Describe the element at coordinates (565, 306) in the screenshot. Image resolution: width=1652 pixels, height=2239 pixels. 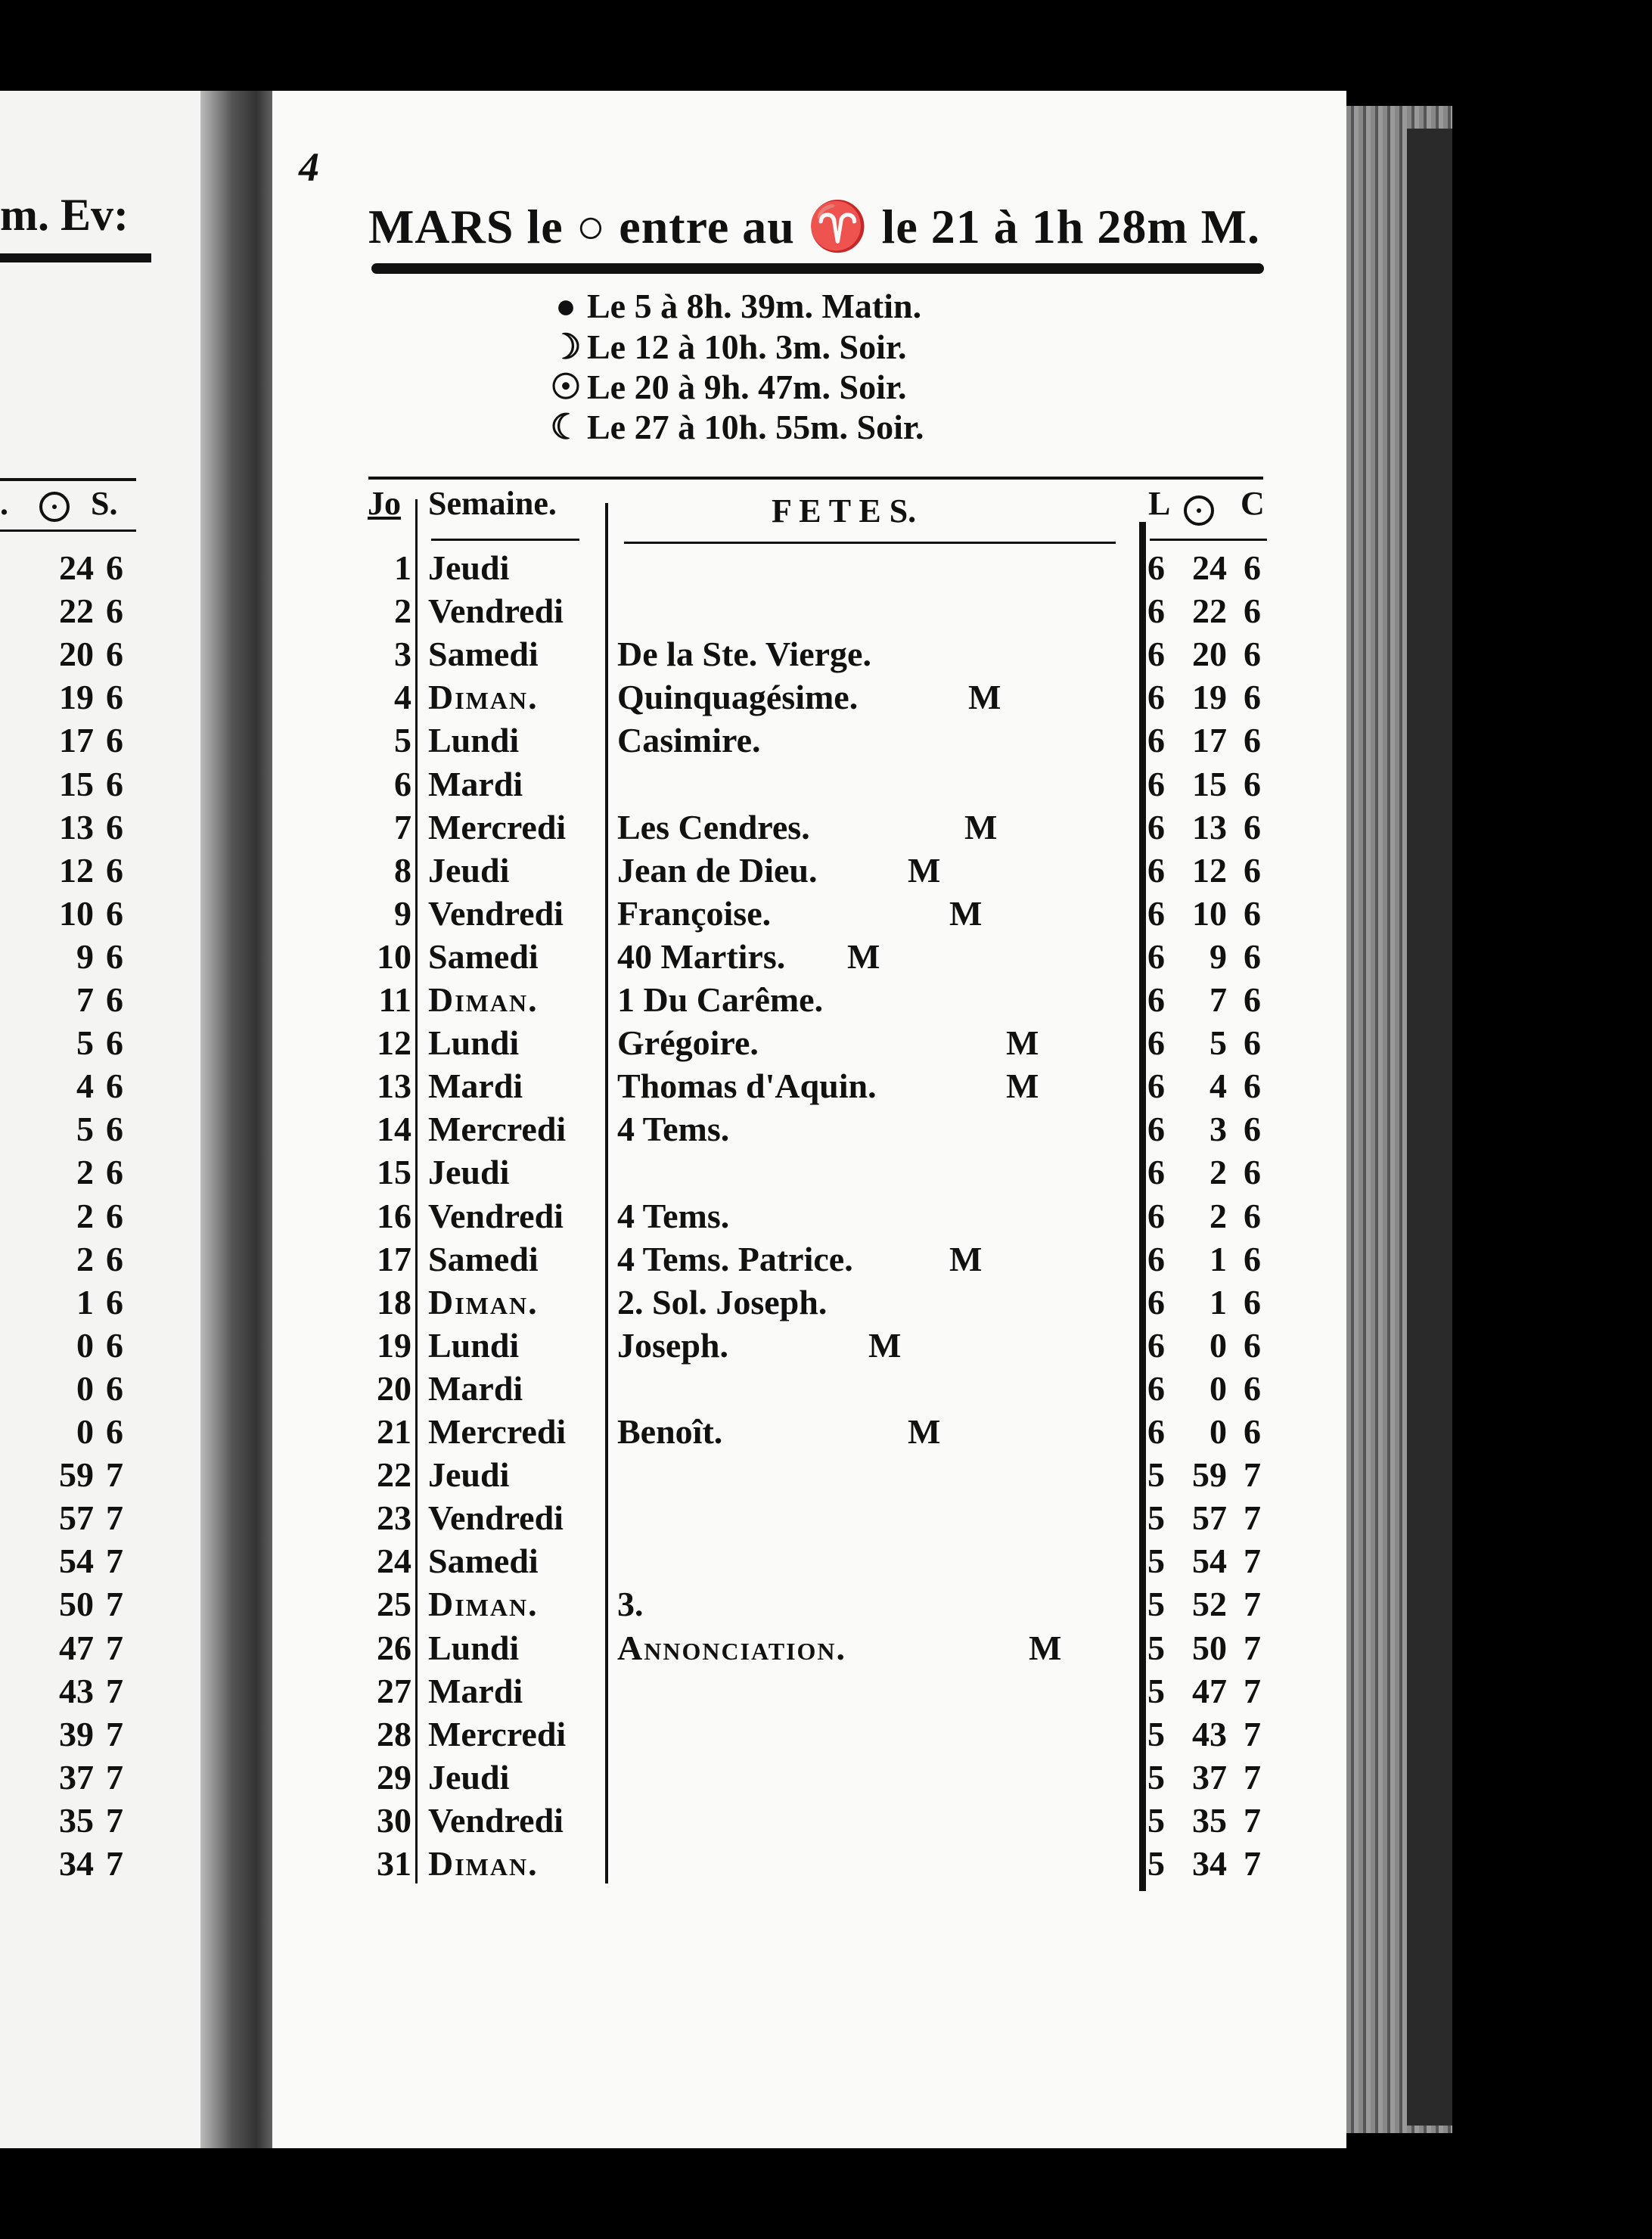
I see `new-moon-icon: ●` at that location.